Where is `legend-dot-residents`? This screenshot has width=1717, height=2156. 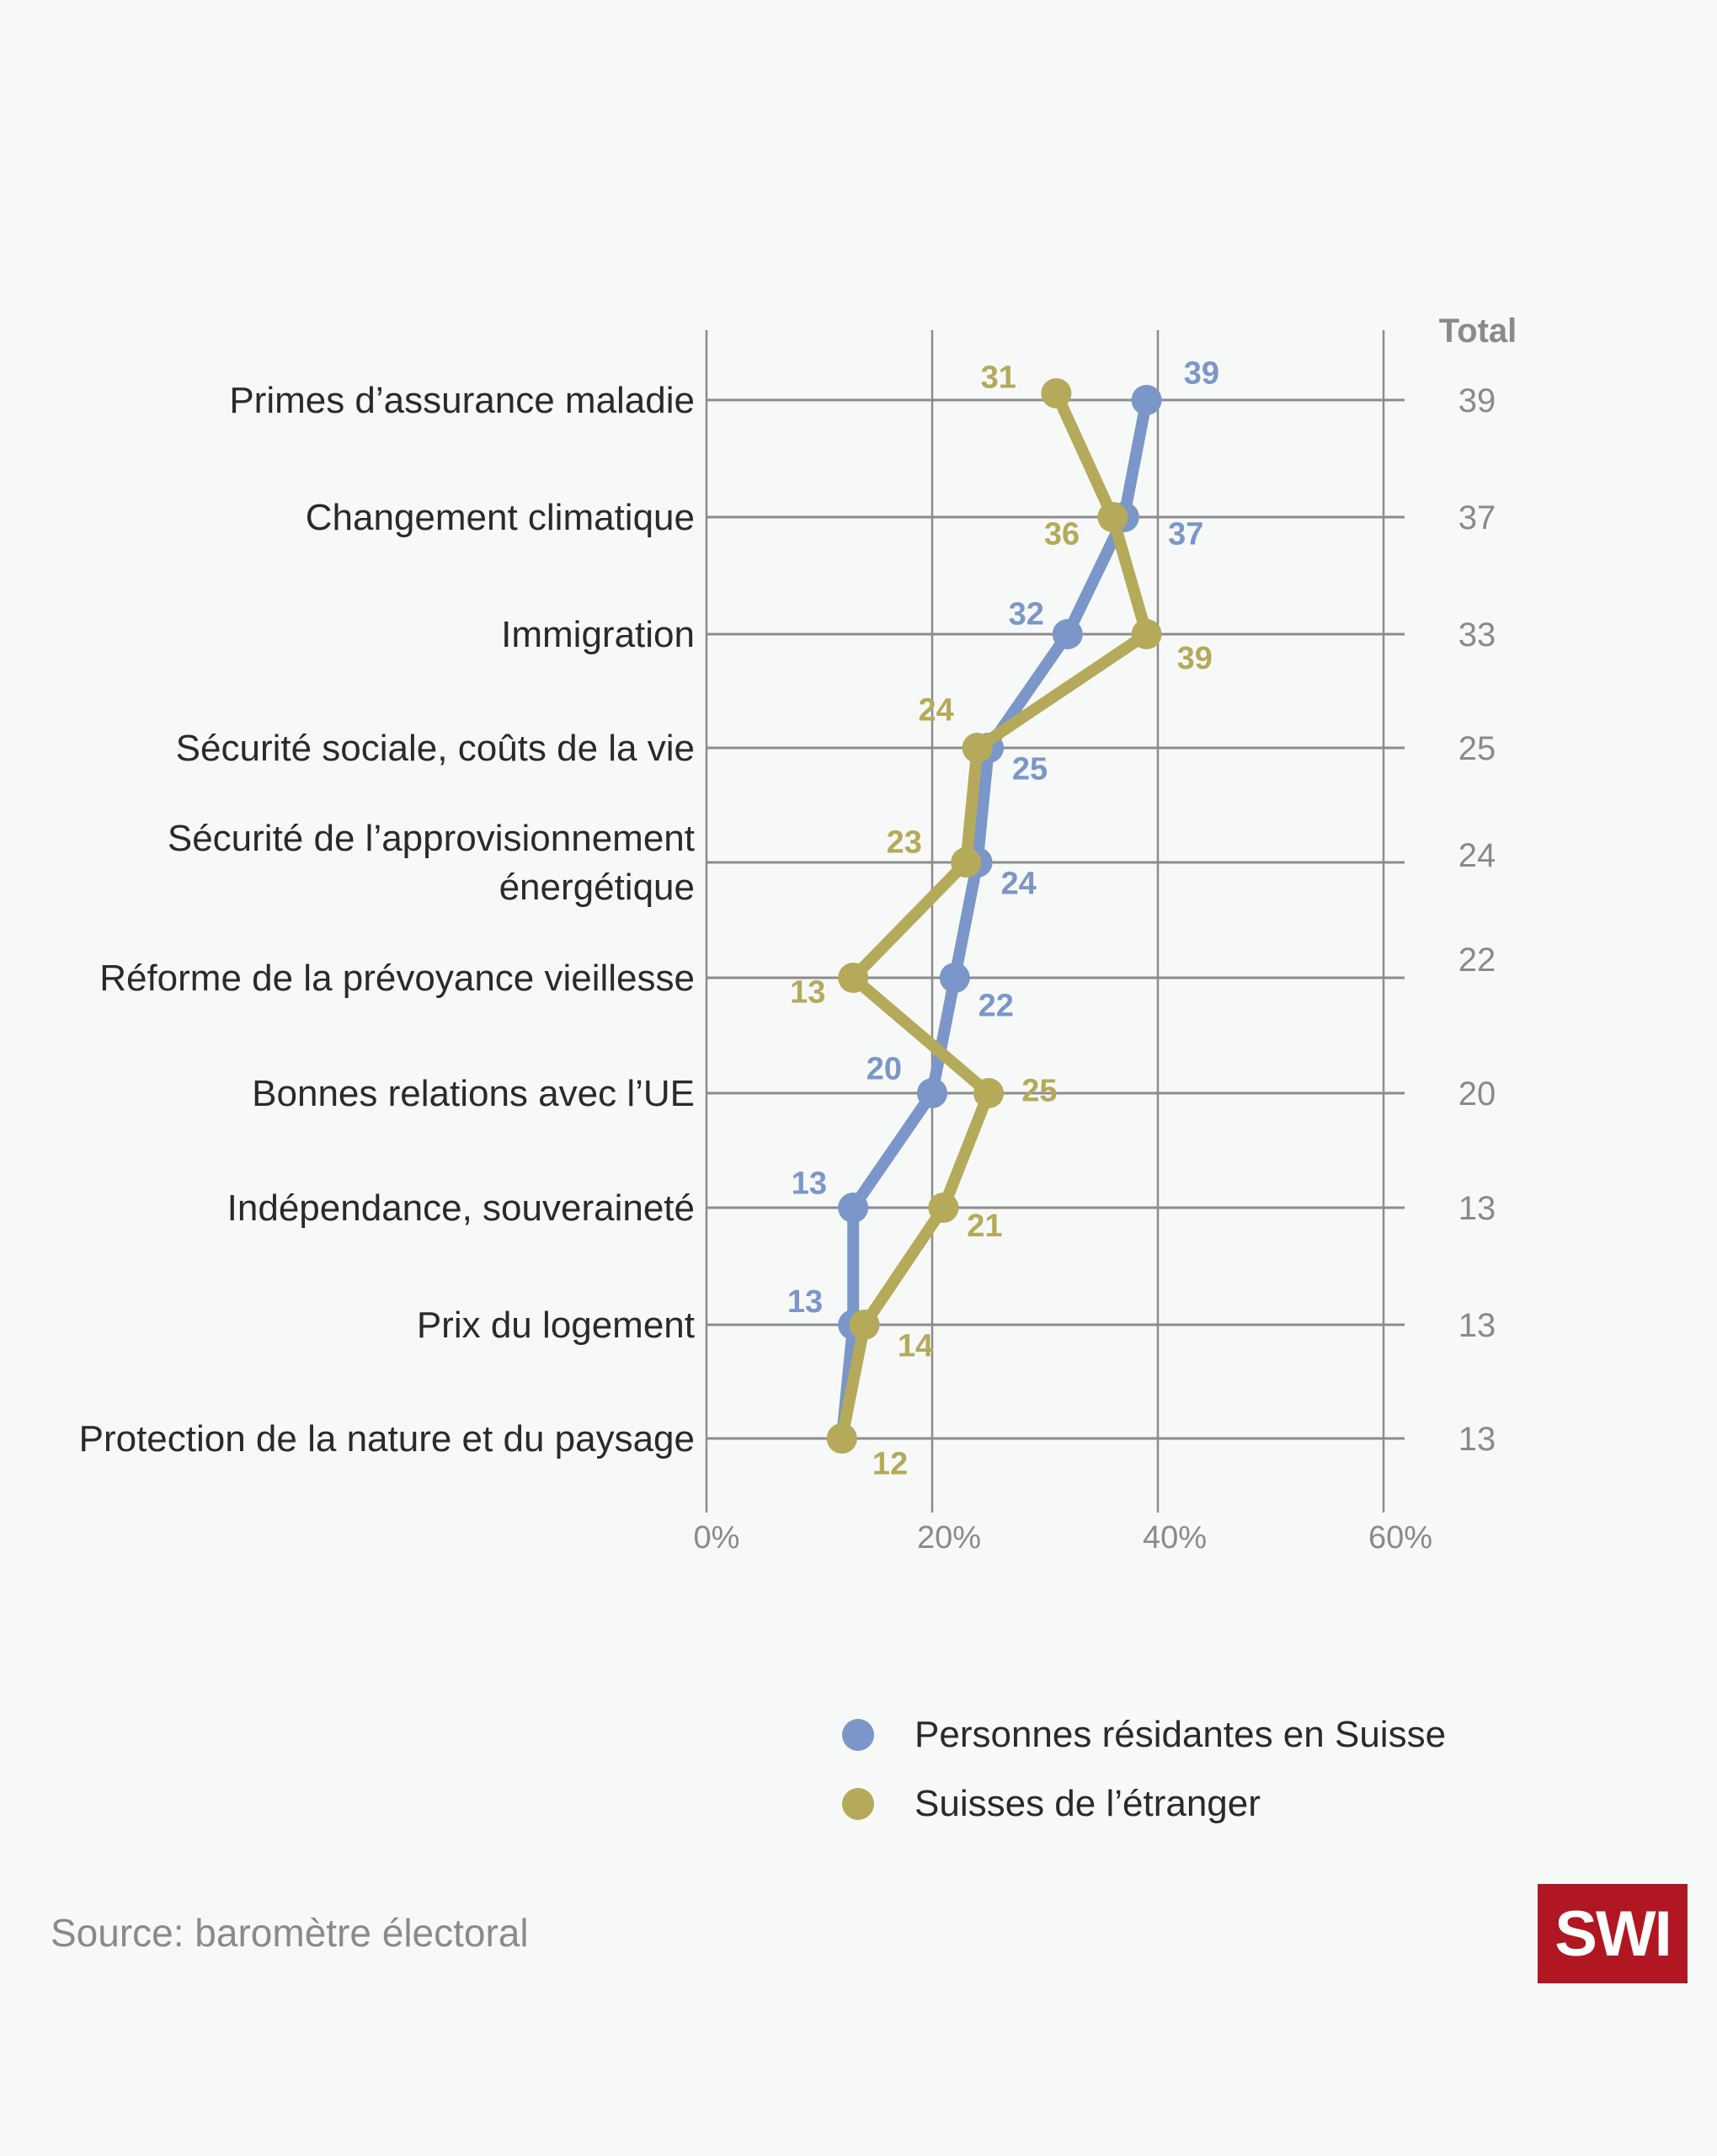
legend-dot-residents is located at coordinates (858, 1735).